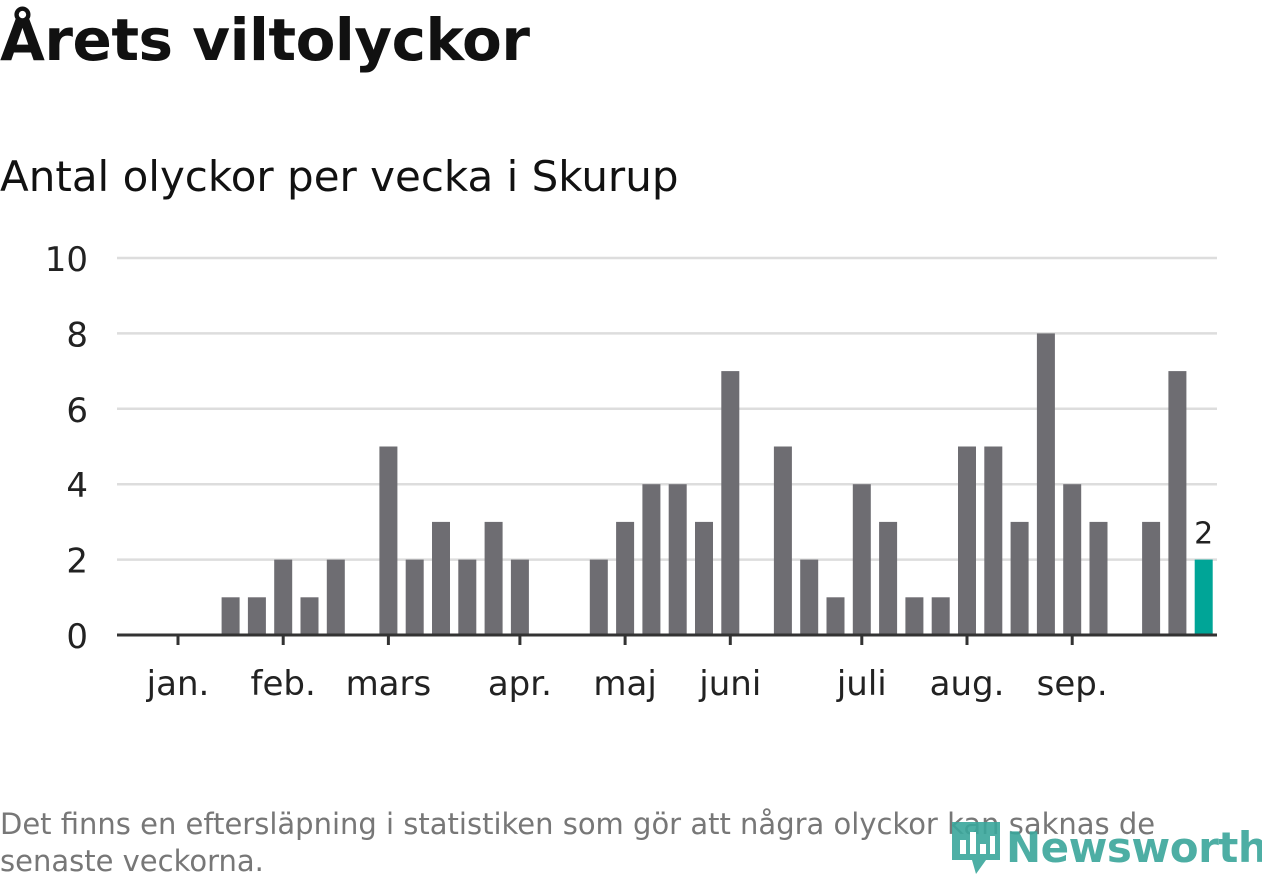  Describe the element at coordinates (77, 486) in the screenshot. I see `y-tick-label: 4` at that location.